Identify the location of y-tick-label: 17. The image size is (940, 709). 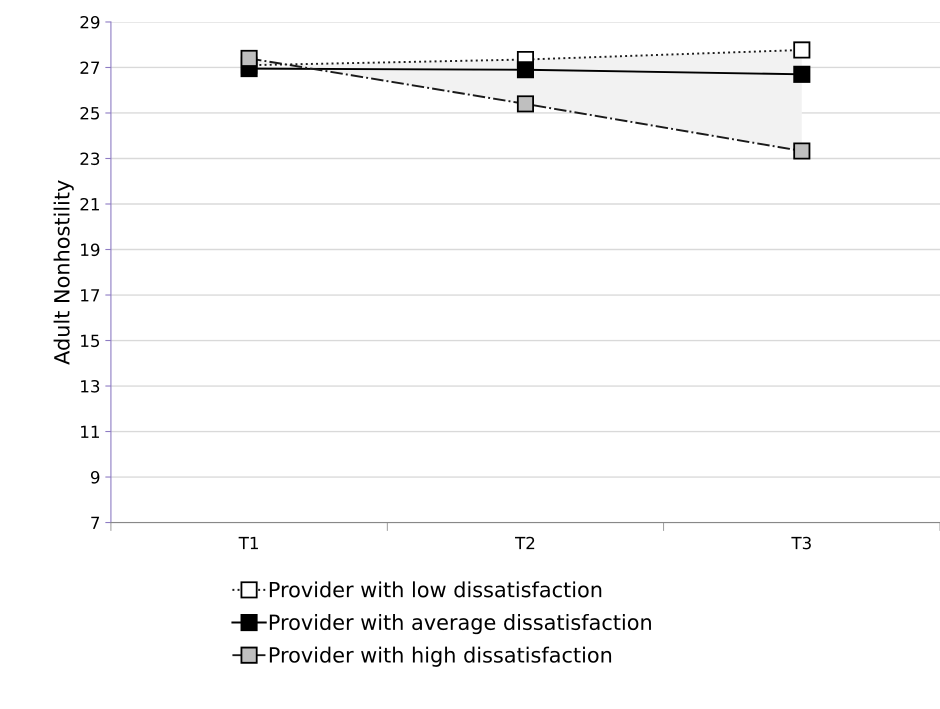
(90, 295).